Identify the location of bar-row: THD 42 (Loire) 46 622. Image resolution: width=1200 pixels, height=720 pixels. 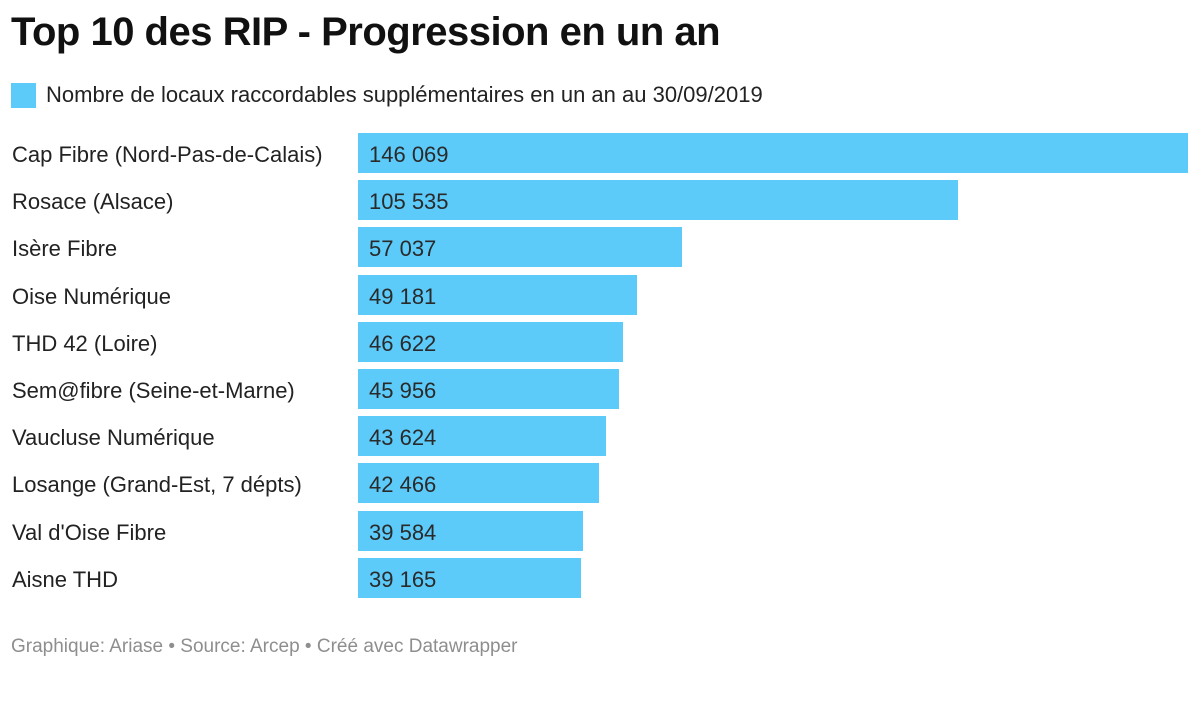
(600, 341).